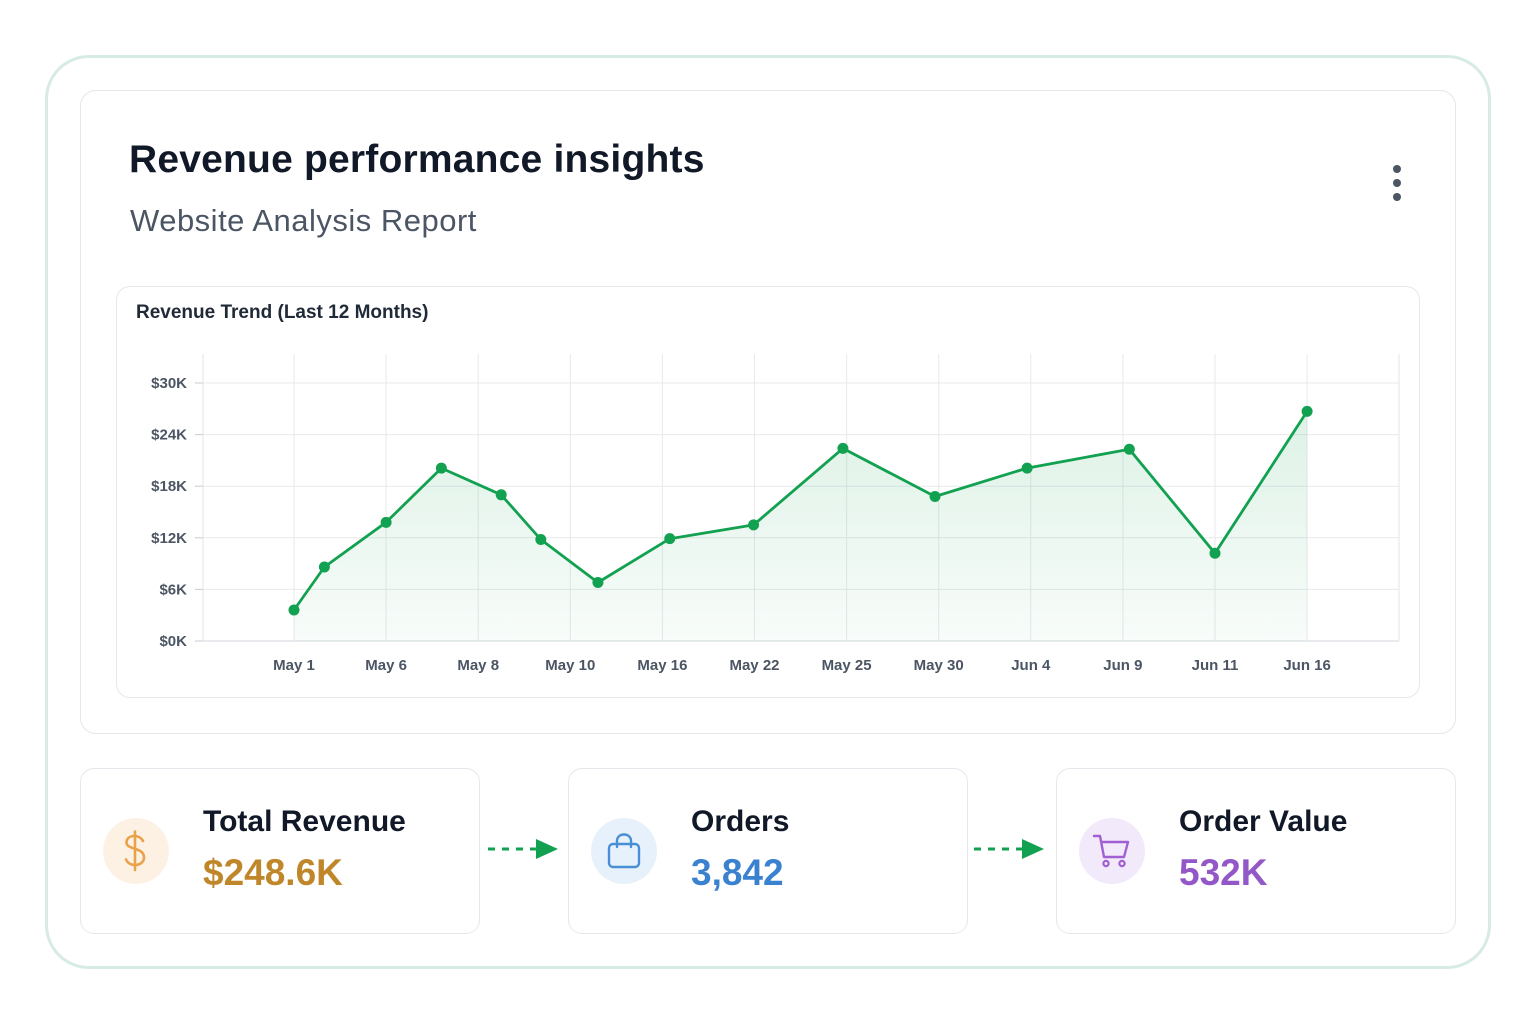  I want to click on revenue-area, so click(801, 526).